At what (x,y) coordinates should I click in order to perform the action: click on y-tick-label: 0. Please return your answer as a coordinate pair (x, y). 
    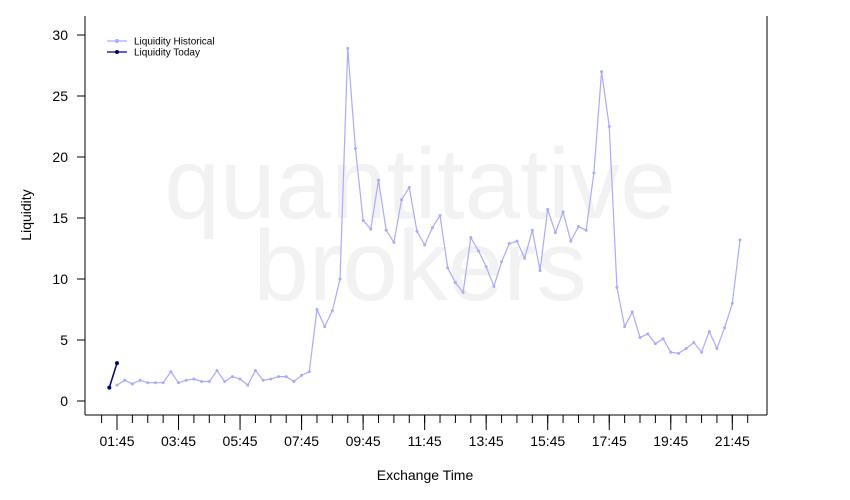
    Looking at the image, I should click on (64, 401).